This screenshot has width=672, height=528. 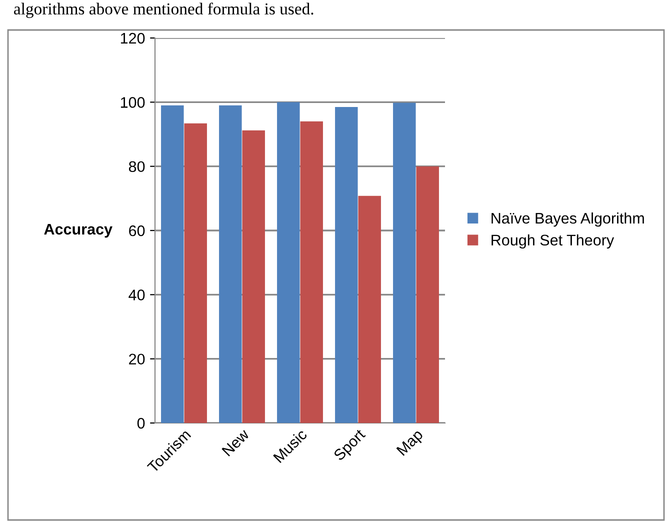 I want to click on text: algorithms above mentioned formula is used., so click(x=164, y=10).